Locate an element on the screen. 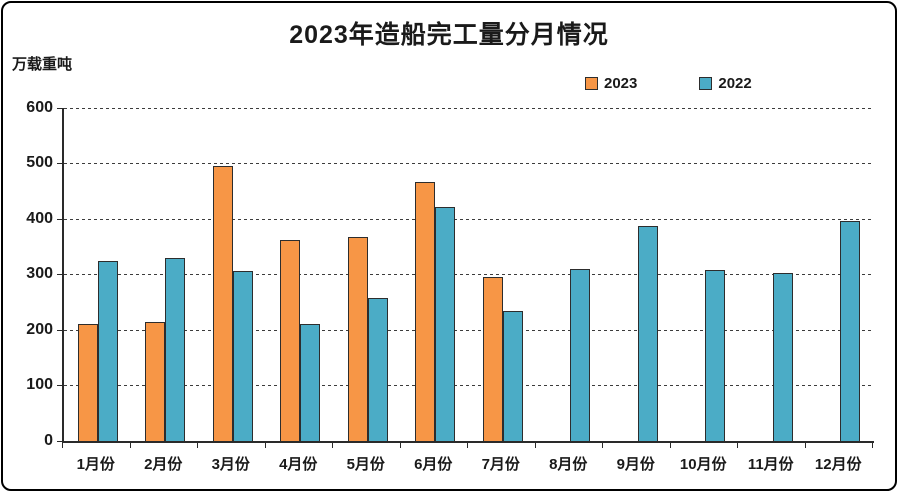 The height and width of the screenshot is (500, 900). bar-2022-1月份 is located at coordinates (107, 351).